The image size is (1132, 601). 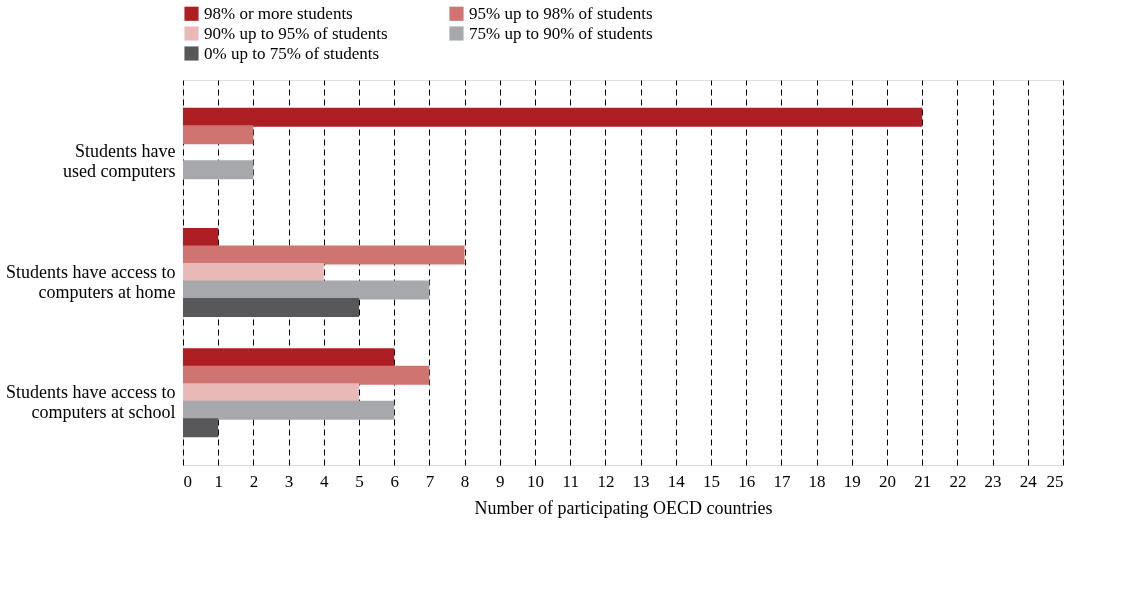 I want to click on x-tick-label: 21, so click(x=923, y=481).